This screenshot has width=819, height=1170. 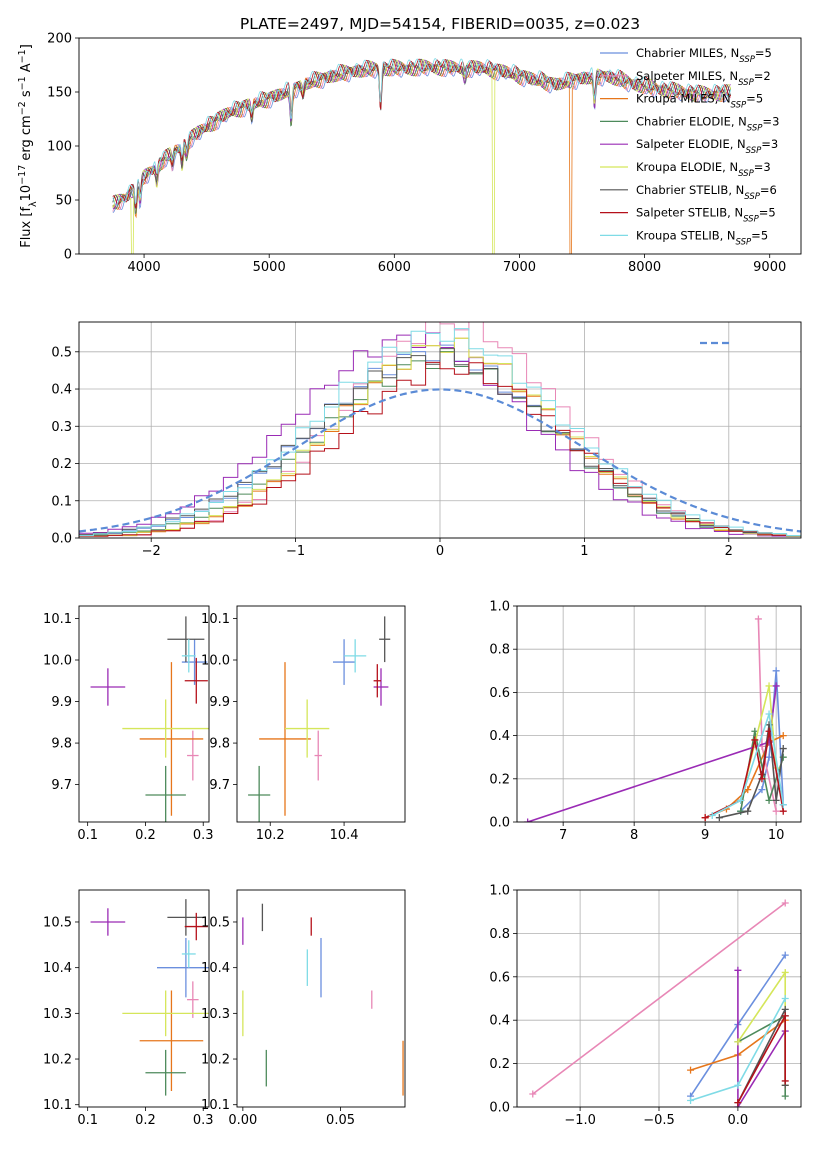 I want to click on y-tick-label: 10.3, so click(x=57, y=1014).